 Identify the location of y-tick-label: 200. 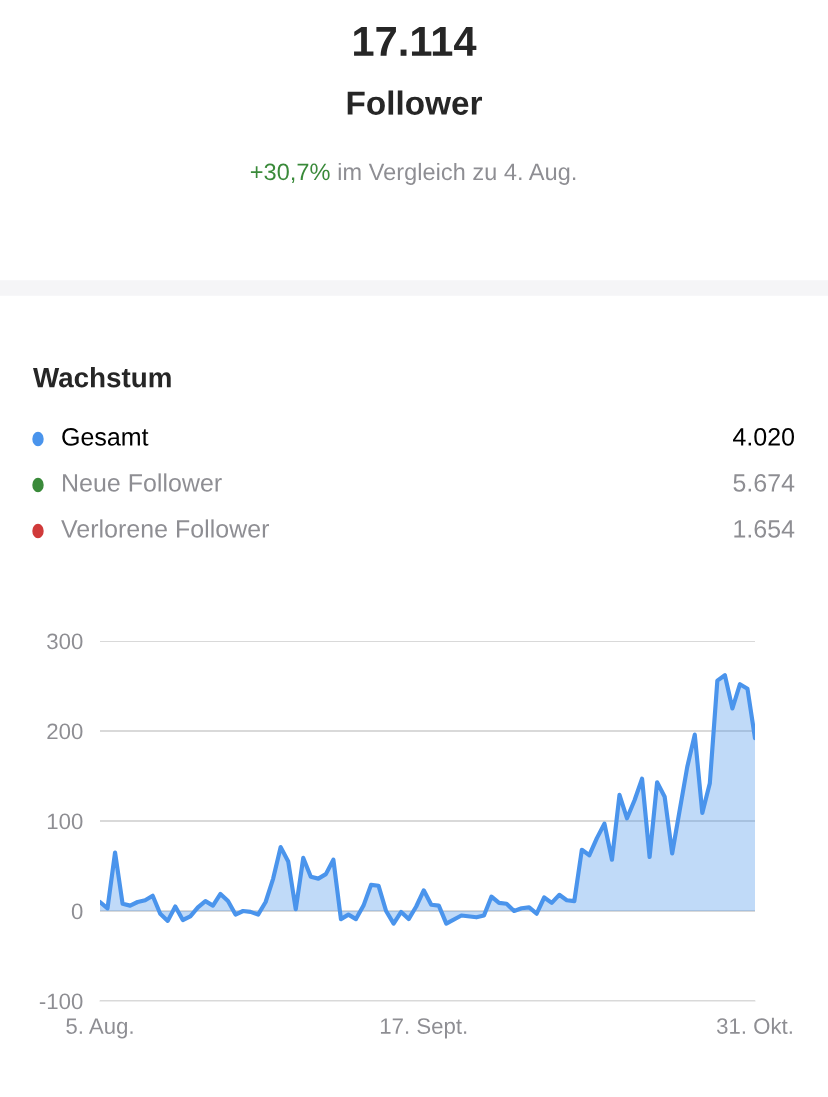
(65, 731).